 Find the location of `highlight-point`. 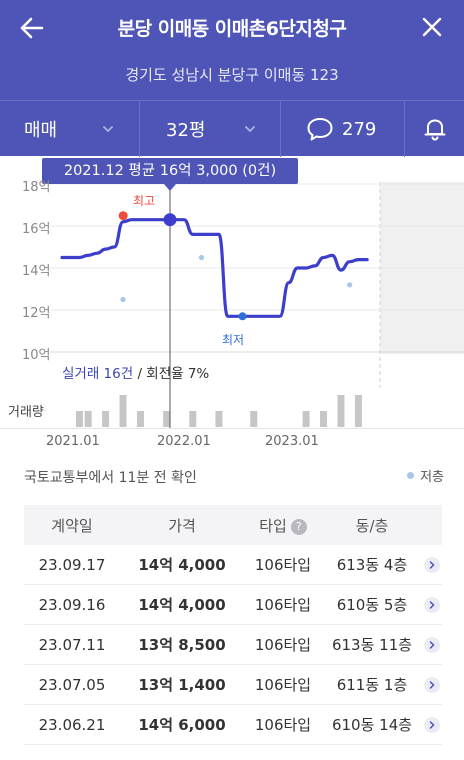

highlight-point is located at coordinates (170, 220).